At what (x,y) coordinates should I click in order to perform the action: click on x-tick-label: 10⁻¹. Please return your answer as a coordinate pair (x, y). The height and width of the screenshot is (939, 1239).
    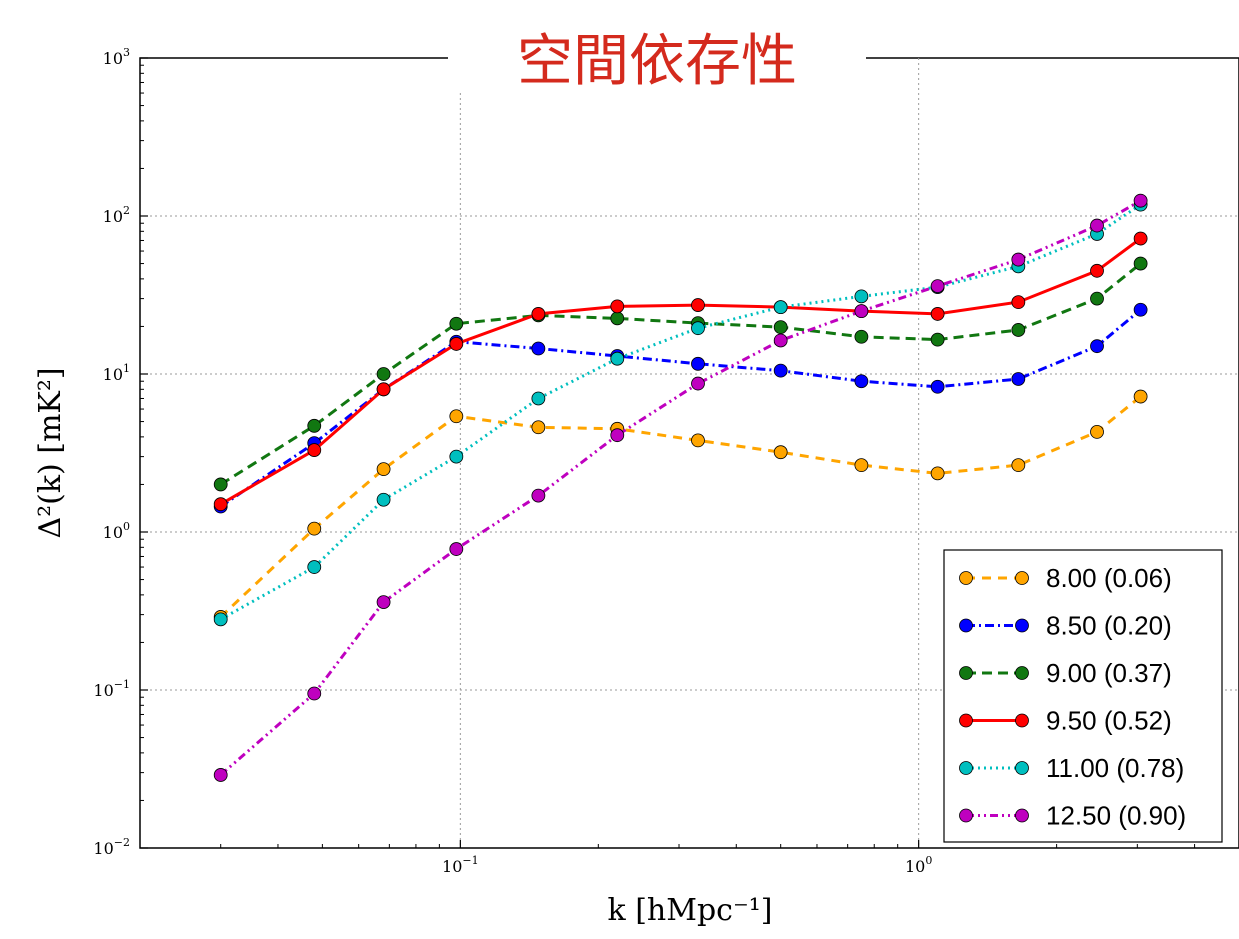
    Looking at the image, I should click on (460, 865).